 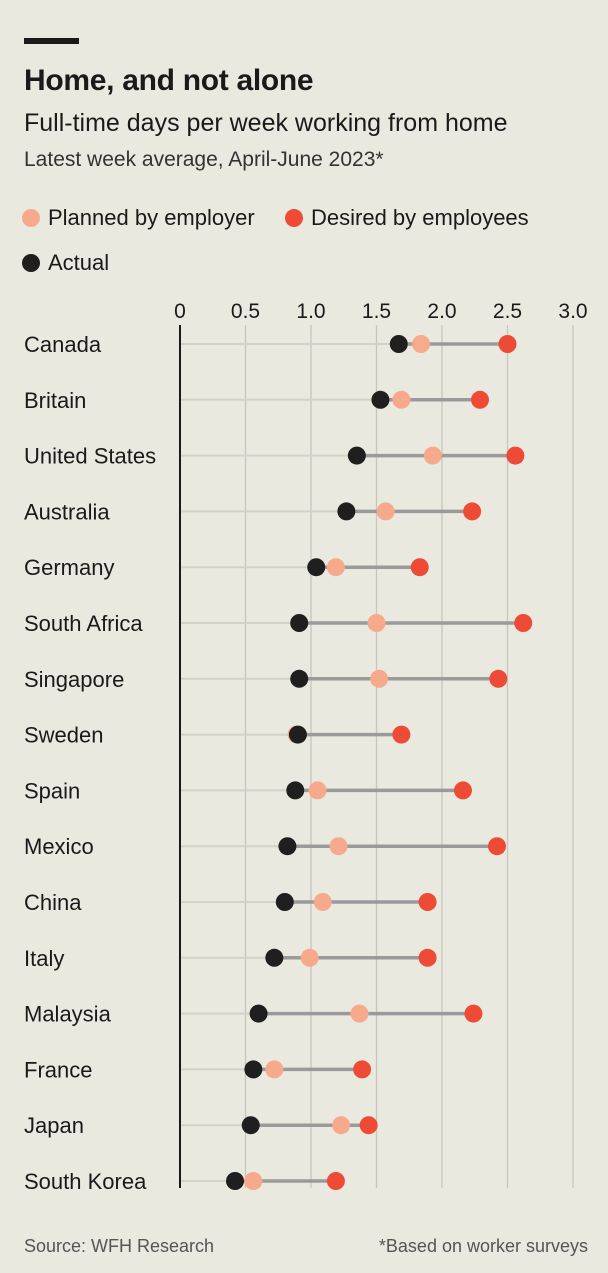 I want to click on category-label: Italy, so click(x=44, y=958).